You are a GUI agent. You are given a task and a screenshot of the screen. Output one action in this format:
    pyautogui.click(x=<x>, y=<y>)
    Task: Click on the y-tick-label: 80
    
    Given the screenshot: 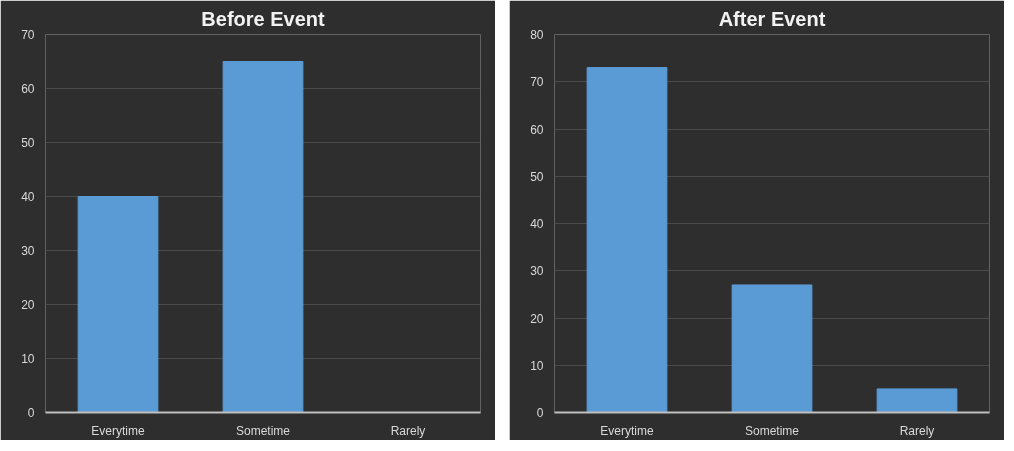 What is the action you would take?
    pyautogui.click(x=537, y=35)
    